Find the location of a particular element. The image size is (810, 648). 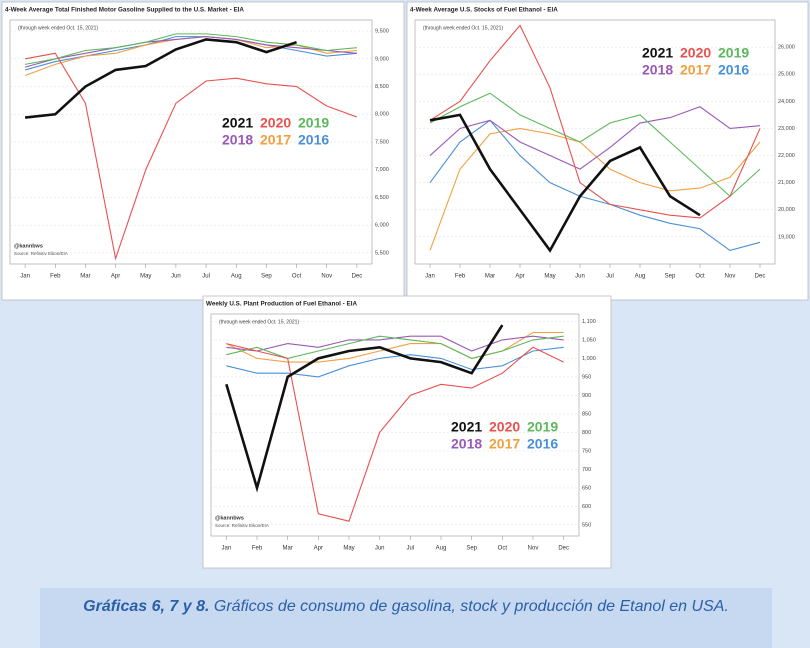

y-tick-label: 21,000 is located at coordinates (786, 183).